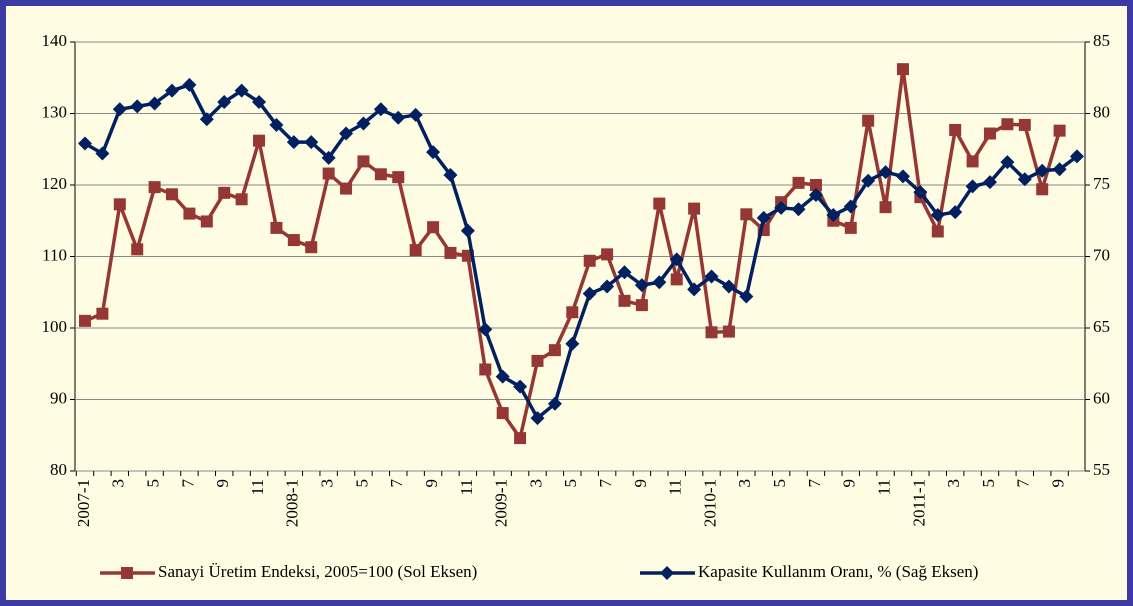 This screenshot has width=1133, height=606. I want to click on x-tick-label: 2011-1, so click(918, 503).